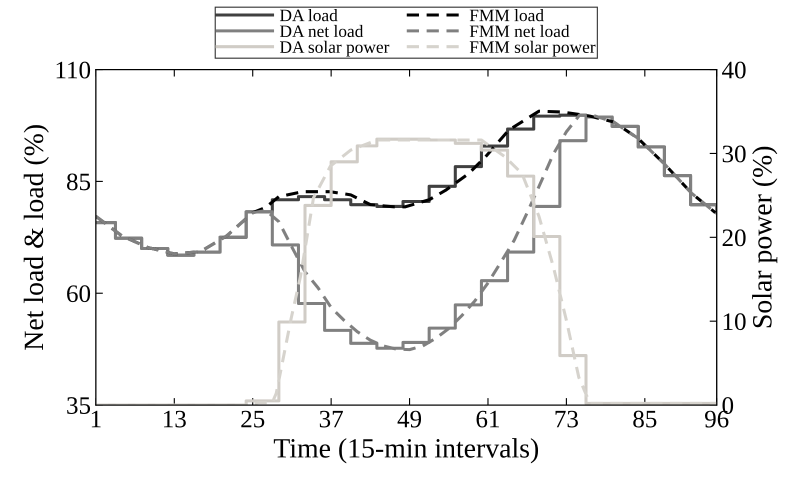  I want to click on y2-axis-title: Solar power (%), so click(765, 237).